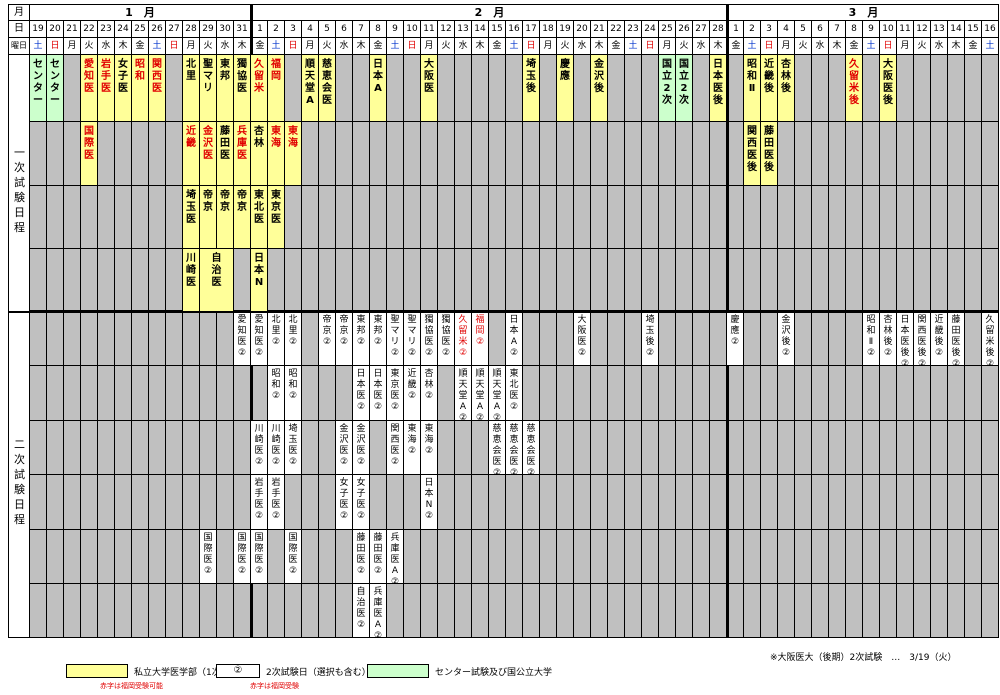 This screenshot has height=695, width=1000. I want to click on day-number: 1, so click(259, 29).